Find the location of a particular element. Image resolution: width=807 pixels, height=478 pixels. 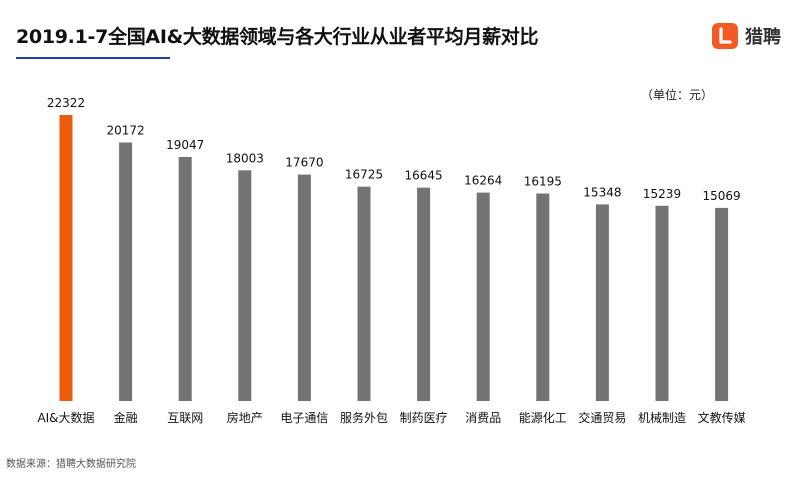

bar-value-label: 15069 is located at coordinates (722, 196).